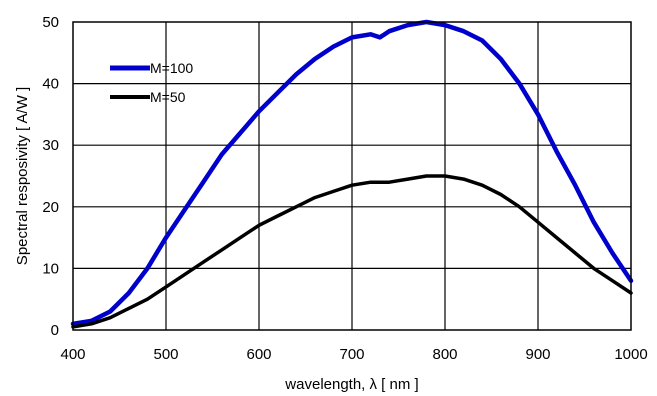  I want to click on x-tick-label: 400, so click(72, 354).